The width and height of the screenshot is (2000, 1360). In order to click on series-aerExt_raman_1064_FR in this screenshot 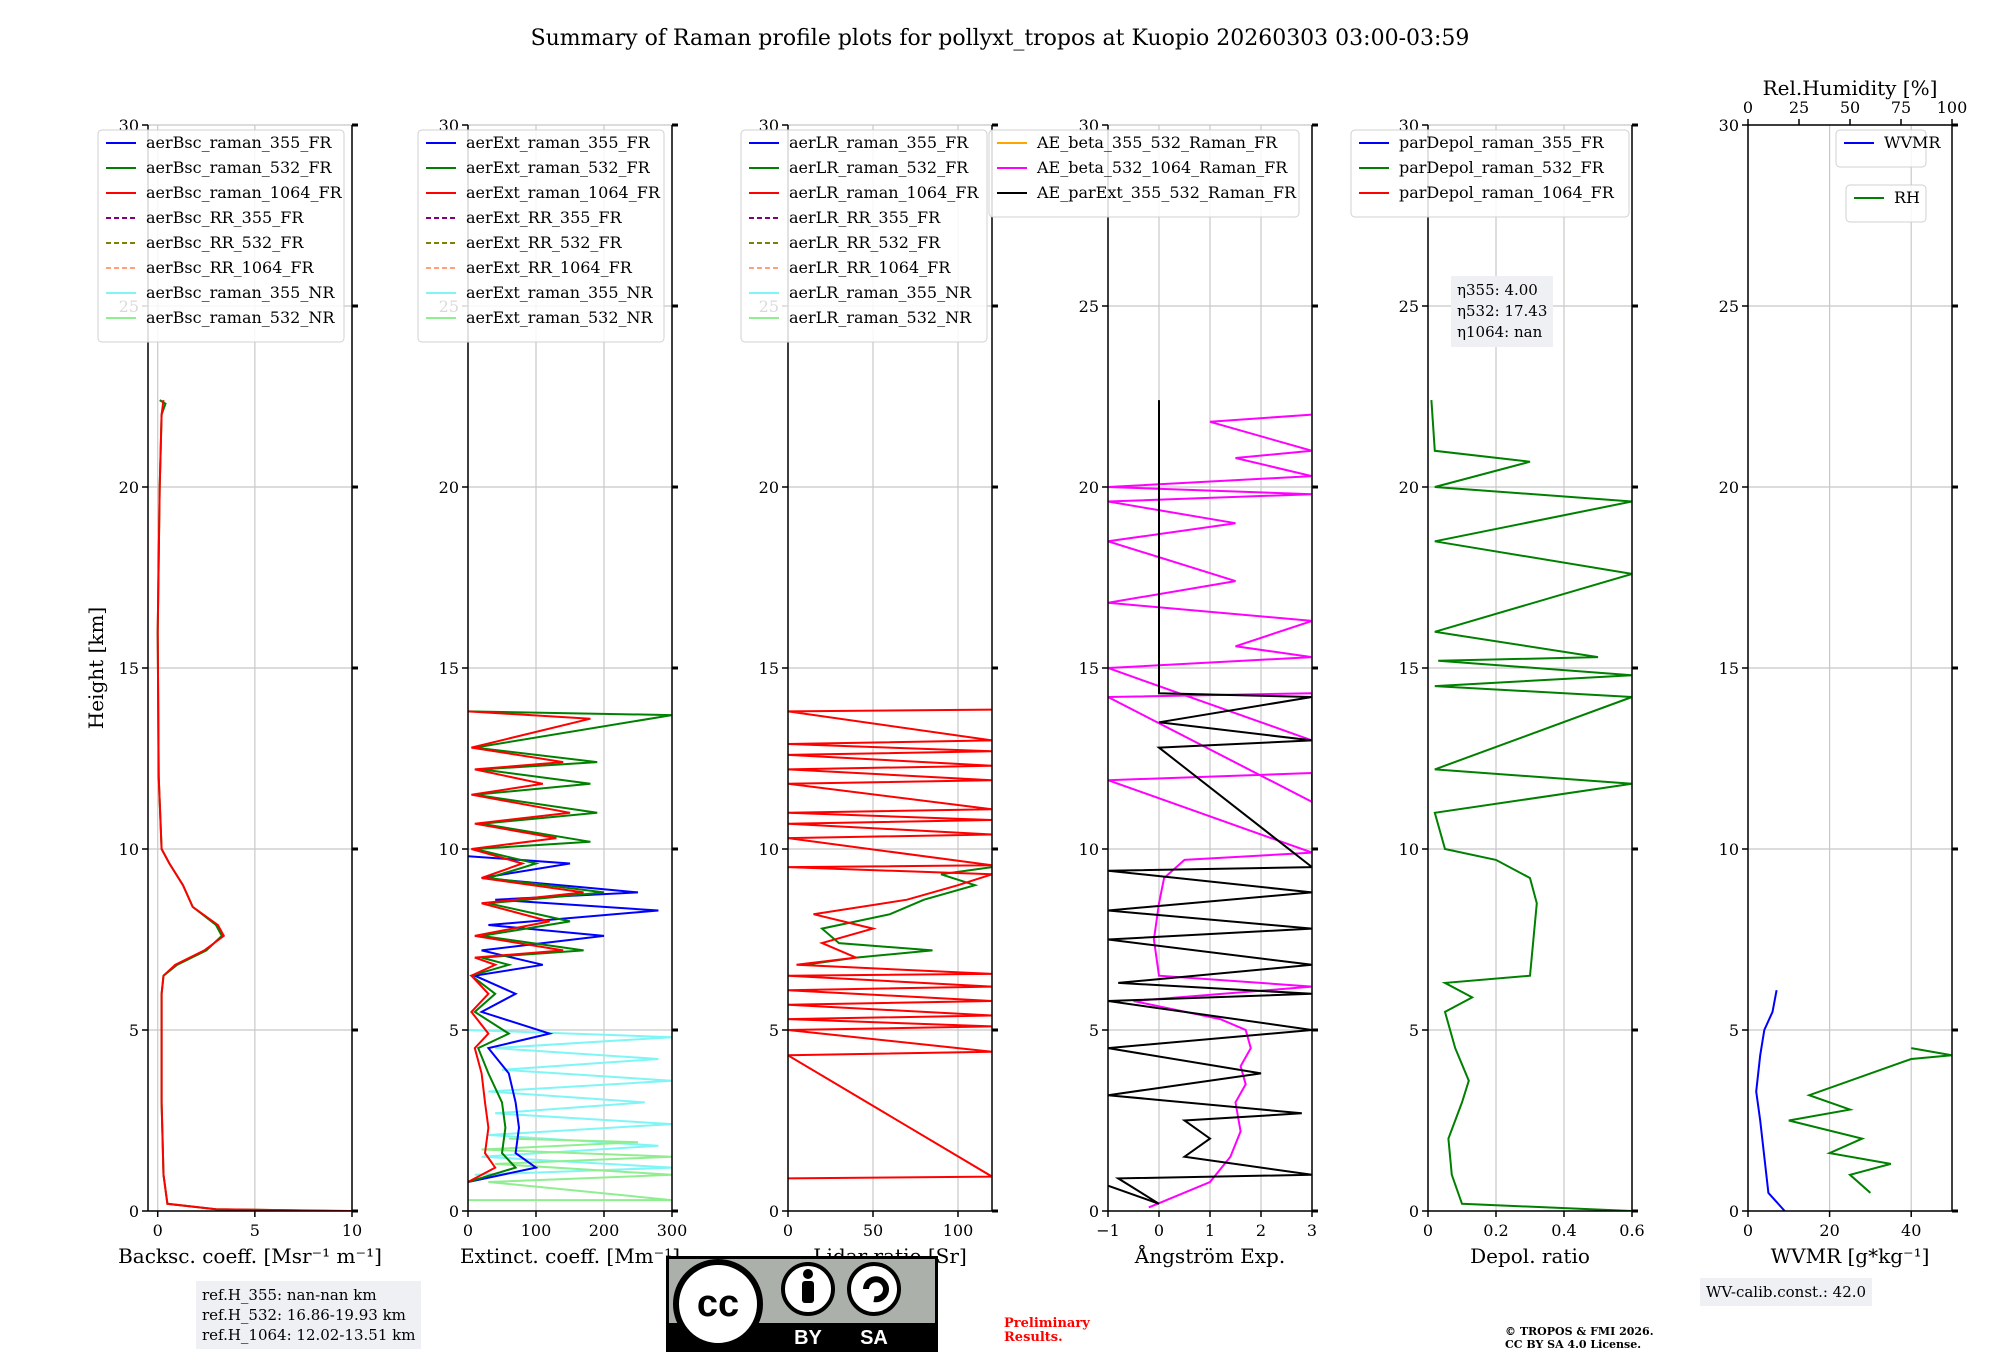, I will do `click(529, 946)`.